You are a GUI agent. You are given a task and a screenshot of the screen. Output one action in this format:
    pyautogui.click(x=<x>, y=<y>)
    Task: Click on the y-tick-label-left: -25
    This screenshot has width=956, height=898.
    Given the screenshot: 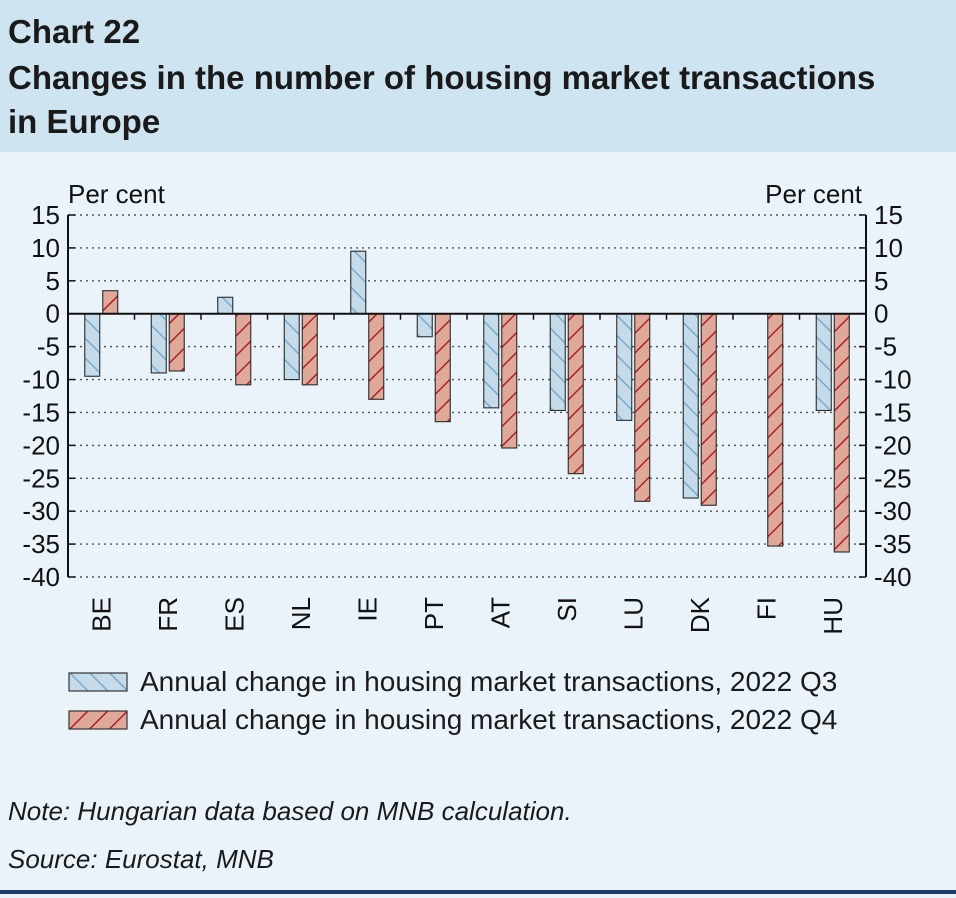 What is the action you would take?
    pyautogui.click(x=41, y=478)
    